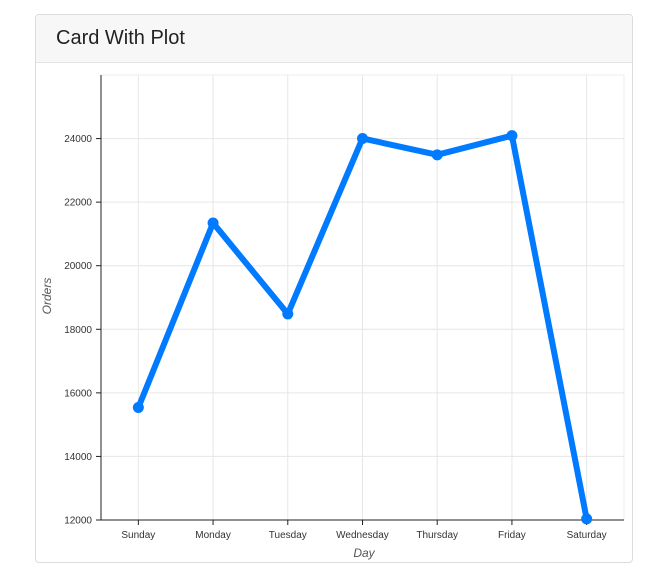  Describe the element at coordinates (587, 535) in the screenshot. I see `x-tick-label: Saturday` at that location.